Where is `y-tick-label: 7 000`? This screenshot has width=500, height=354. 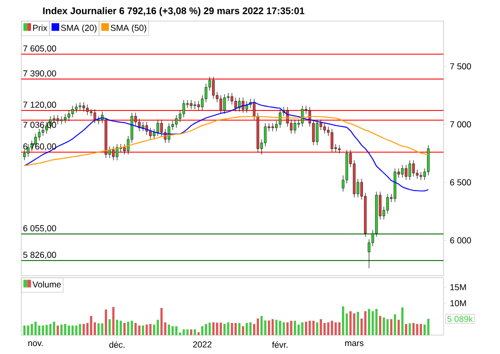
y-tick-label: 7 000 is located at coordinates (460, 124).